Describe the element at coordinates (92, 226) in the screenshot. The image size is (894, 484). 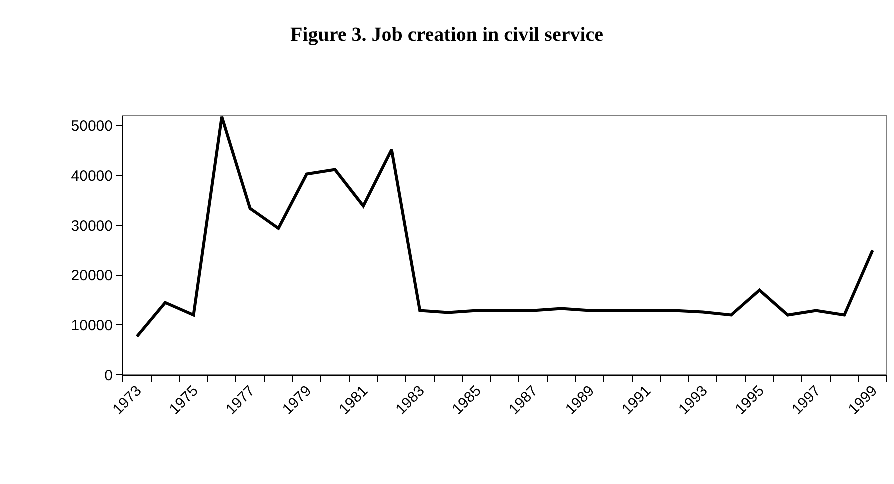
I see `y-tick-label: 30000` at that location.